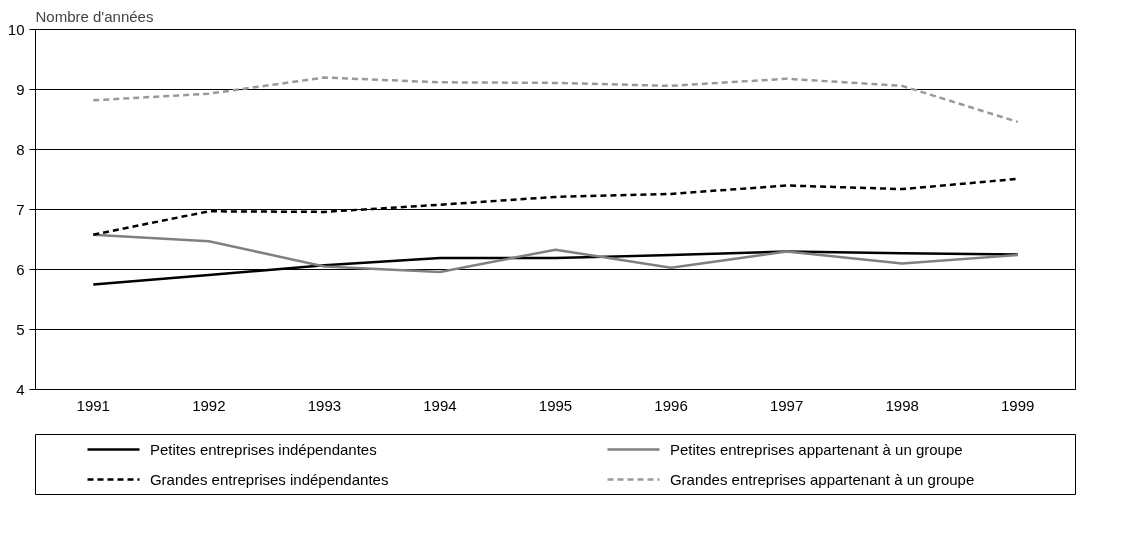 Image resolution: width=1121 pixels, height=549 pixels. Describe the element at coordinates (1018, 405) in the screenshot. I see `x-tick-label: 1999` at that location.